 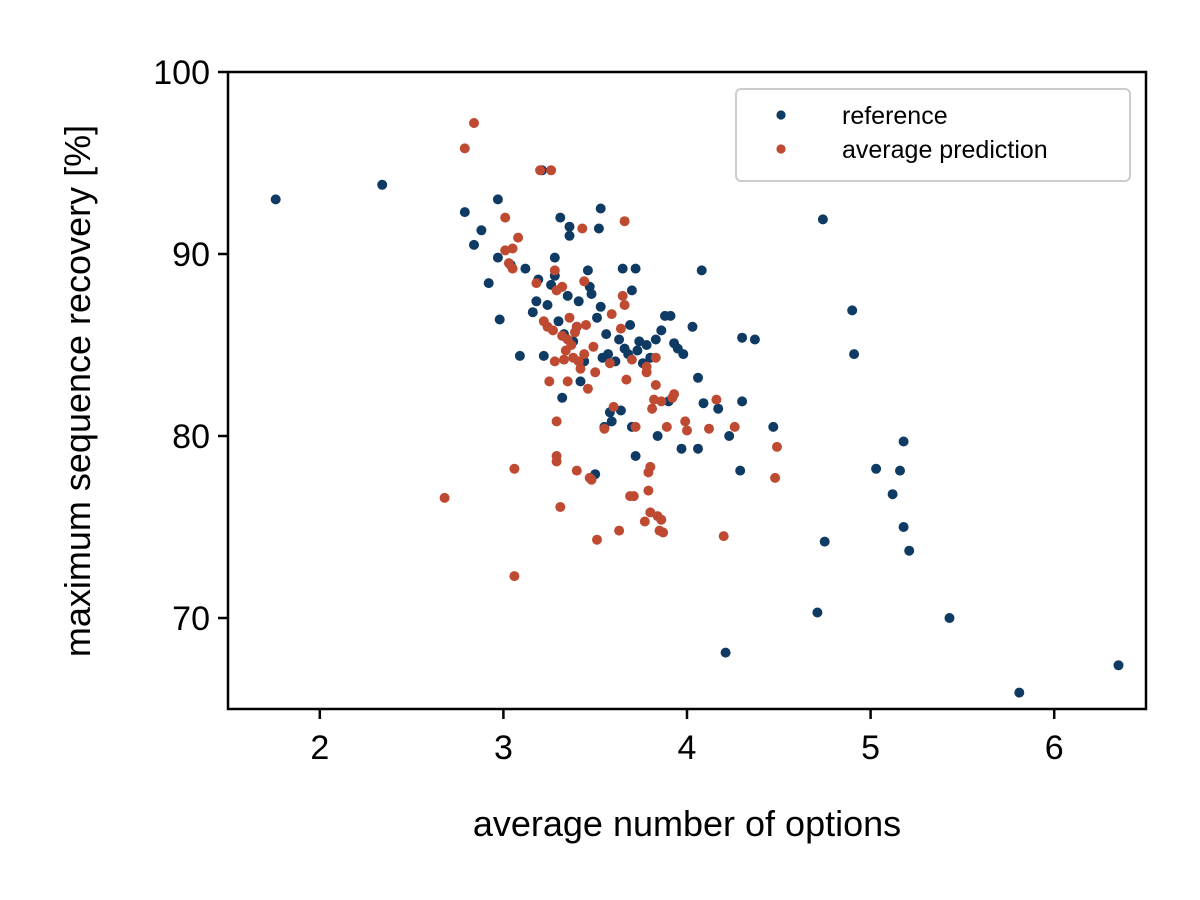 I want to click on x-tick-label: 4, so click(x=687, y=748).